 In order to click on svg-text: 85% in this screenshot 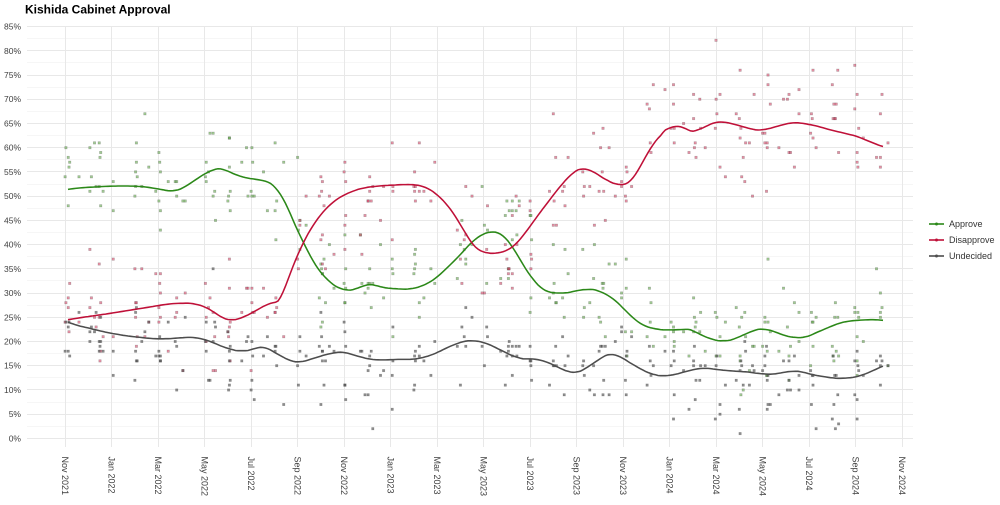, I will do `click(12, 27)`.